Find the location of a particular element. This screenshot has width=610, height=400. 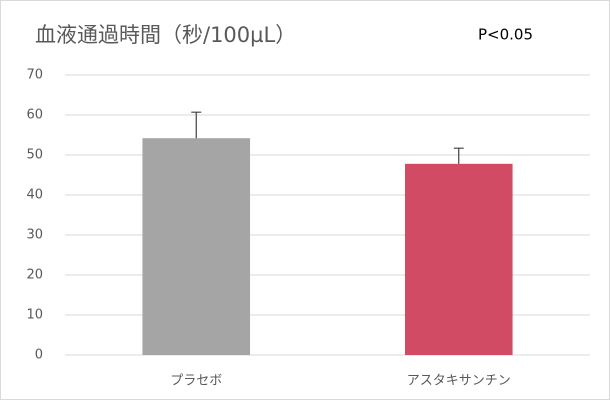

y-tick-label: 30 is located at coordinates (34, 235).